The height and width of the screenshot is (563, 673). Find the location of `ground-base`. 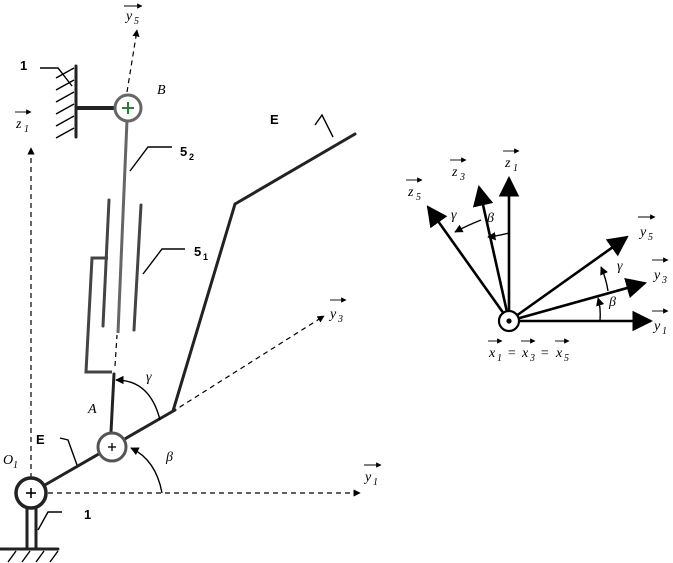

ground-base is located at coordinates (30, 534).